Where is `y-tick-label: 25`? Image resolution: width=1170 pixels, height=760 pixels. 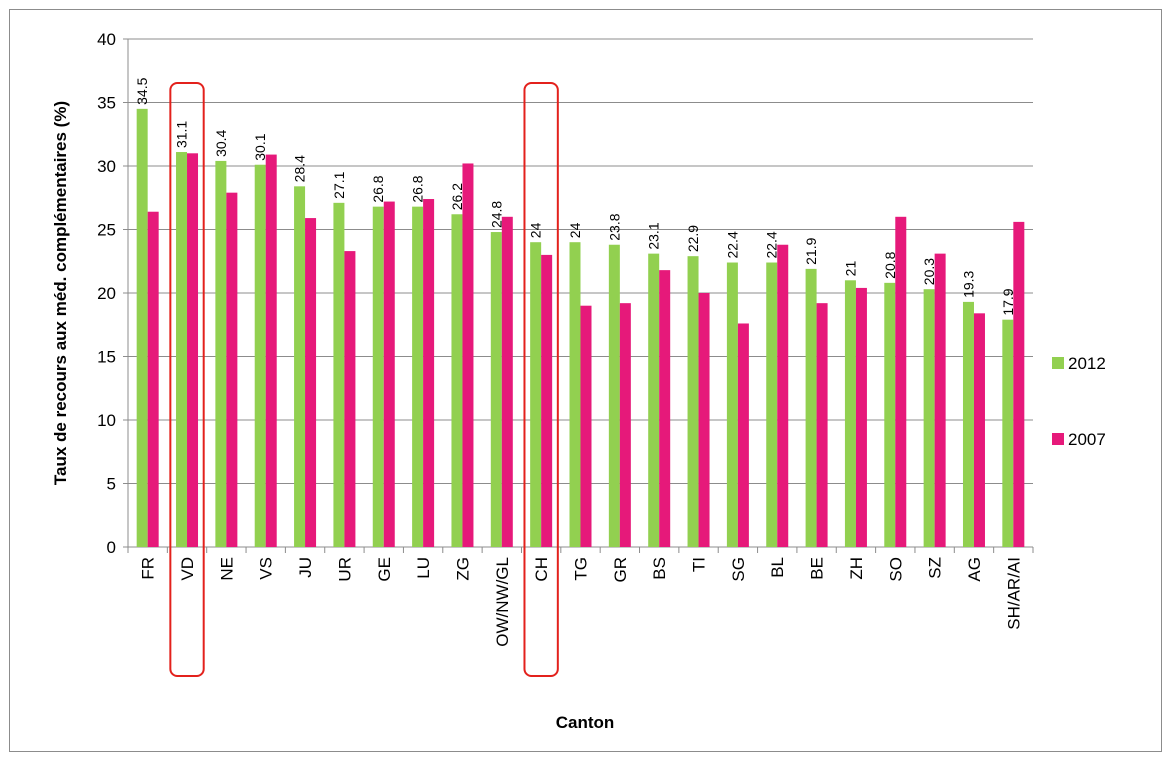 y-tick-label: 25 is located at coordinates (106, 230).